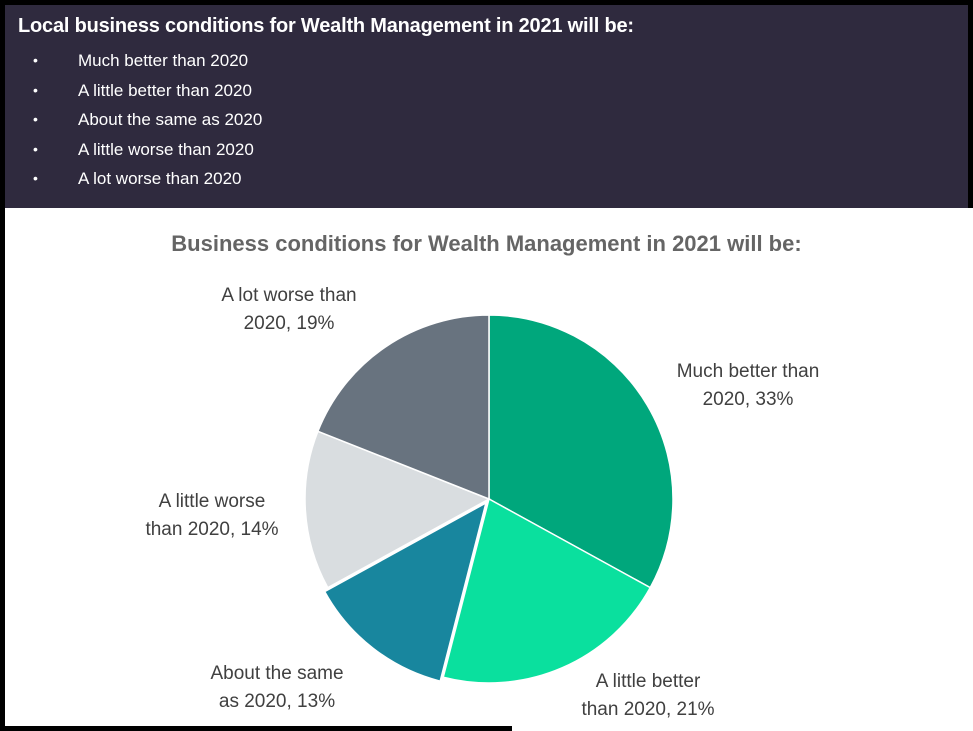 Image resolution: width=973 pixels, height=731 pixels. Describe the element at coordinates (212, 529) in the screenshot. I see `pie-label-line: than 2020, 14%` at that location.